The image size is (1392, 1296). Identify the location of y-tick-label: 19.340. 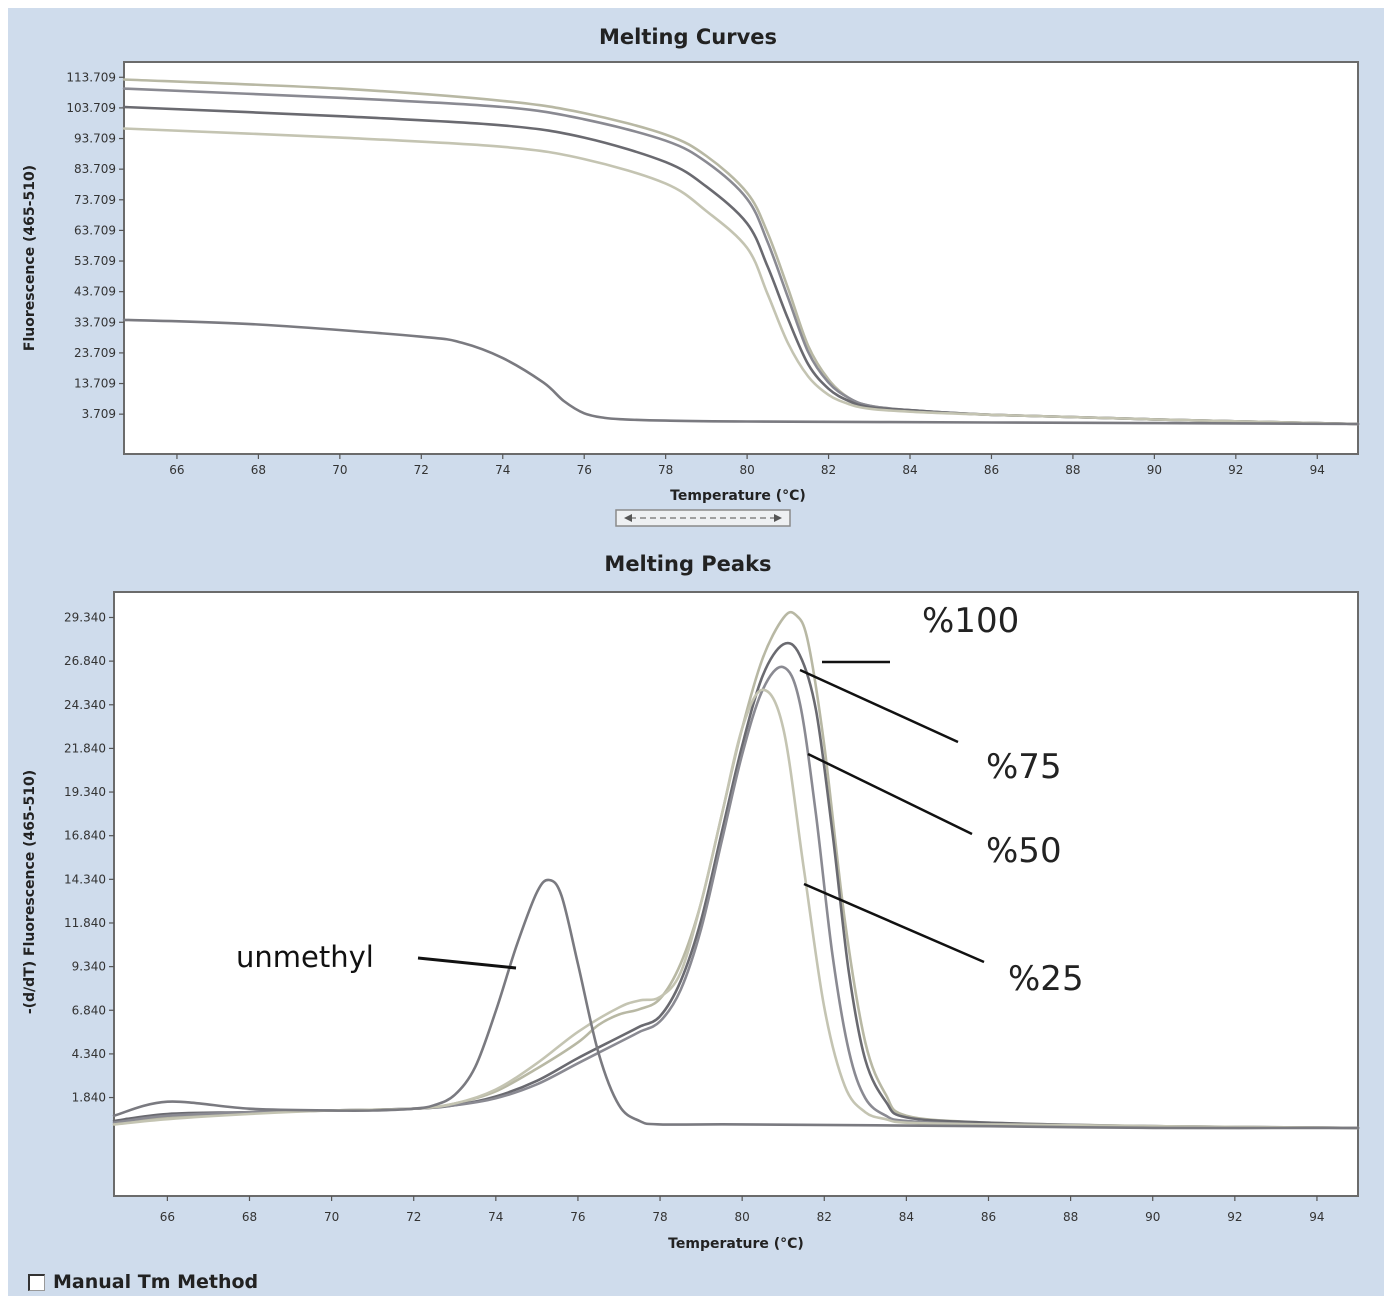
(85, 792).